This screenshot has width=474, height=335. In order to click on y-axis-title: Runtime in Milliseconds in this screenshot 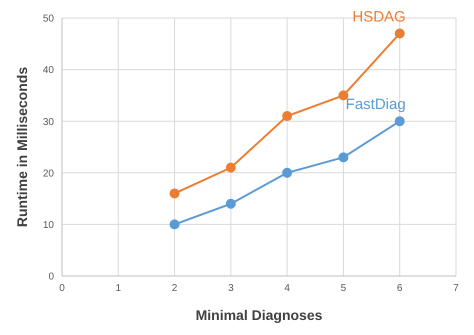, I will do `click(22, 147)`.